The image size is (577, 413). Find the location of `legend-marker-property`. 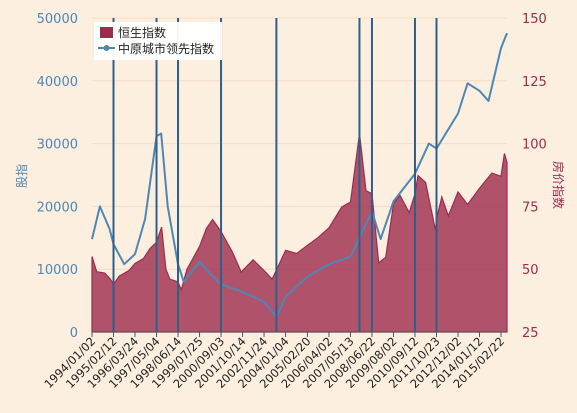

legend-marker-property is located at coordinates (106, 48).